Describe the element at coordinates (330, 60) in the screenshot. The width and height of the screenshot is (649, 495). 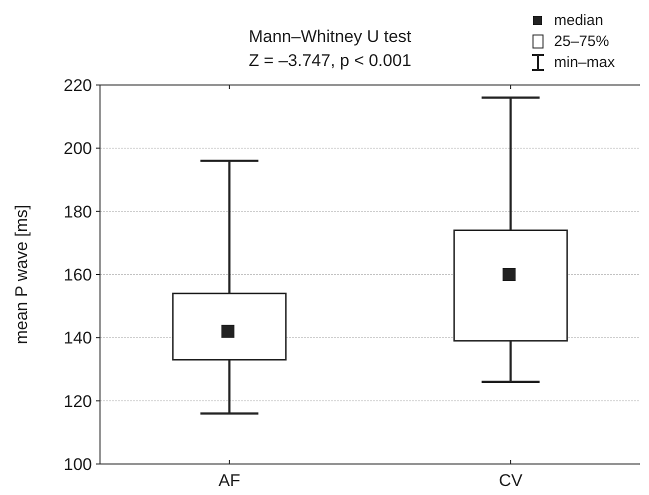
I see `chart-subtitle: Z = –3.747, p < 0.001` at that location.